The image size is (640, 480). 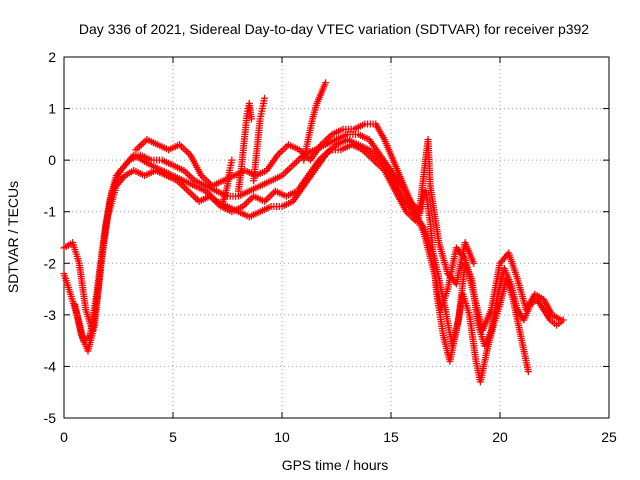 What do you see at coordinates (52, 57) in the screenshot?
I see `y-tick-label: 2` at bounding box center [52, 57].